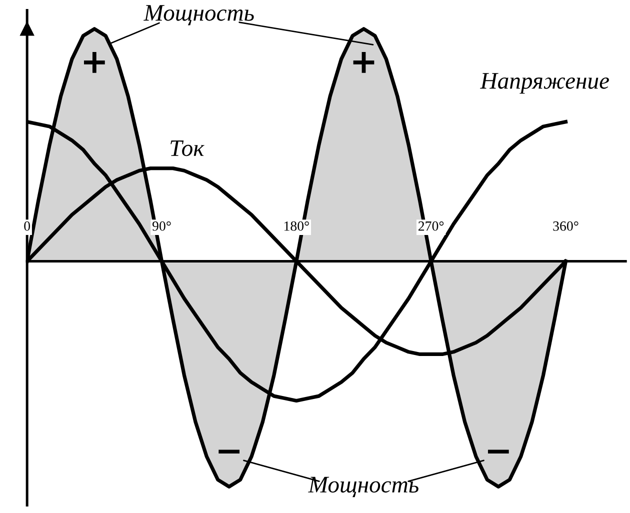  Describe the element at coordinates (565, 226) in the screenshot. I see `x-tick-label: 360°` at that location.